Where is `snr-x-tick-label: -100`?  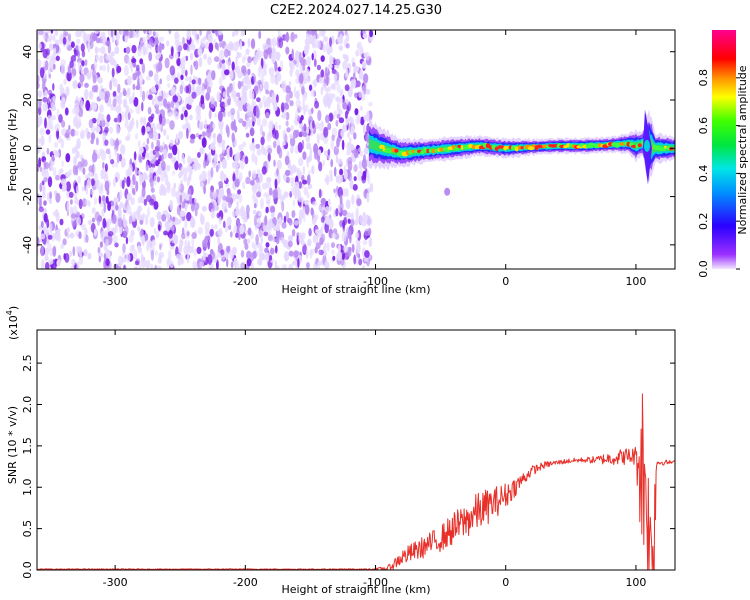
snr-x-tick-label: -100 is located at coordinates (375, 582).